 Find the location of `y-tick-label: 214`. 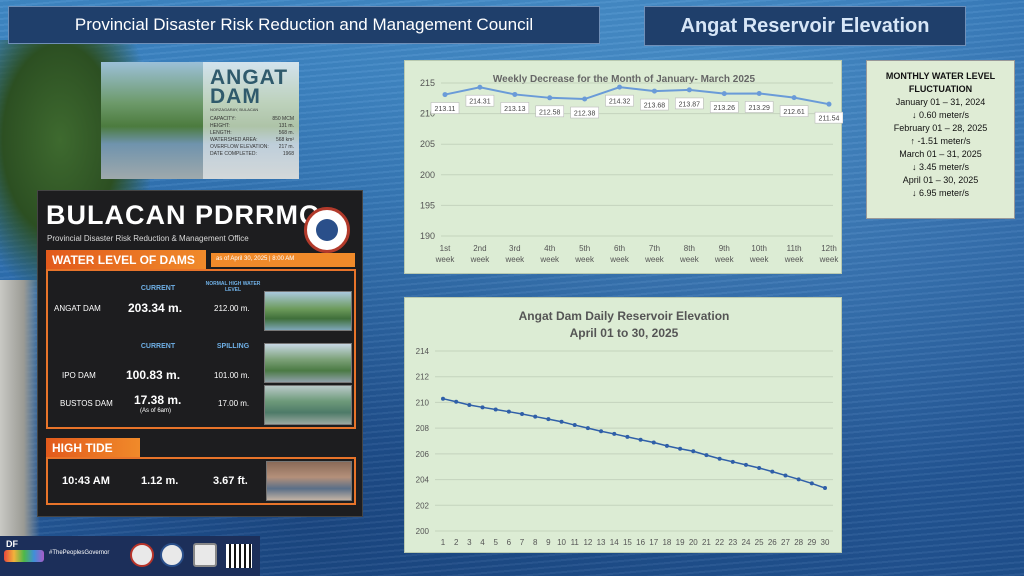

y-tick-label: 214 is located at coordinates (423, 351).